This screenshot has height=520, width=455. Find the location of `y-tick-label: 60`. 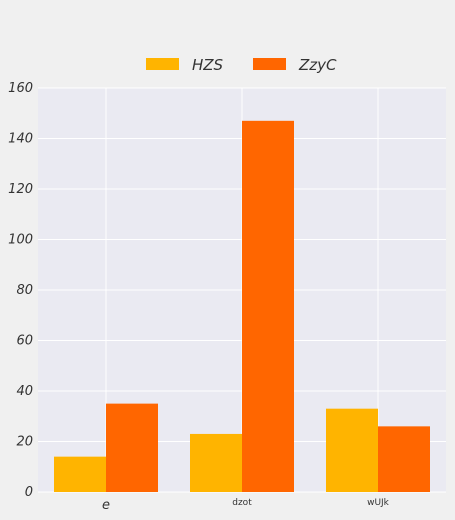

y-tick-label: 60 is located at coordinates (24, 341).